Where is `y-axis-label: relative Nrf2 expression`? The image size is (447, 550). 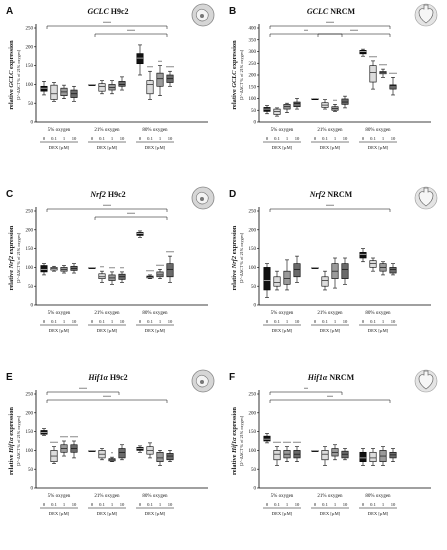 y-axis-label: relative Nrf2 expression is located at coordinates (11, 257).